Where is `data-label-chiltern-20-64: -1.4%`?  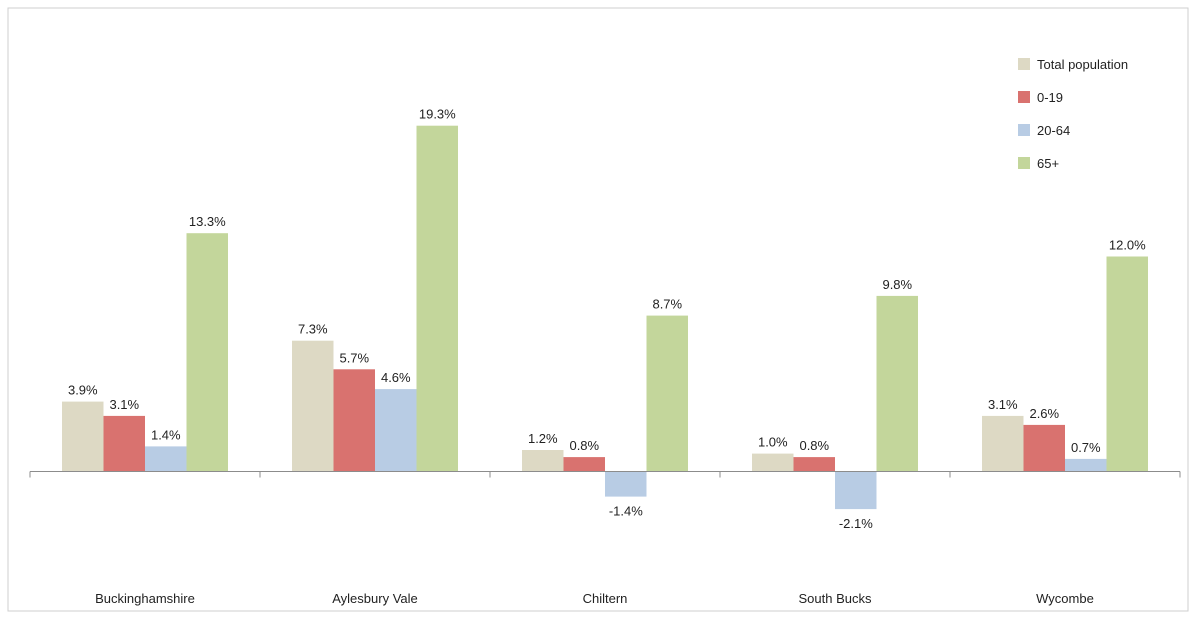
data-label-chiltern-20-64: -1.4% is located at coordinates (626, 511).